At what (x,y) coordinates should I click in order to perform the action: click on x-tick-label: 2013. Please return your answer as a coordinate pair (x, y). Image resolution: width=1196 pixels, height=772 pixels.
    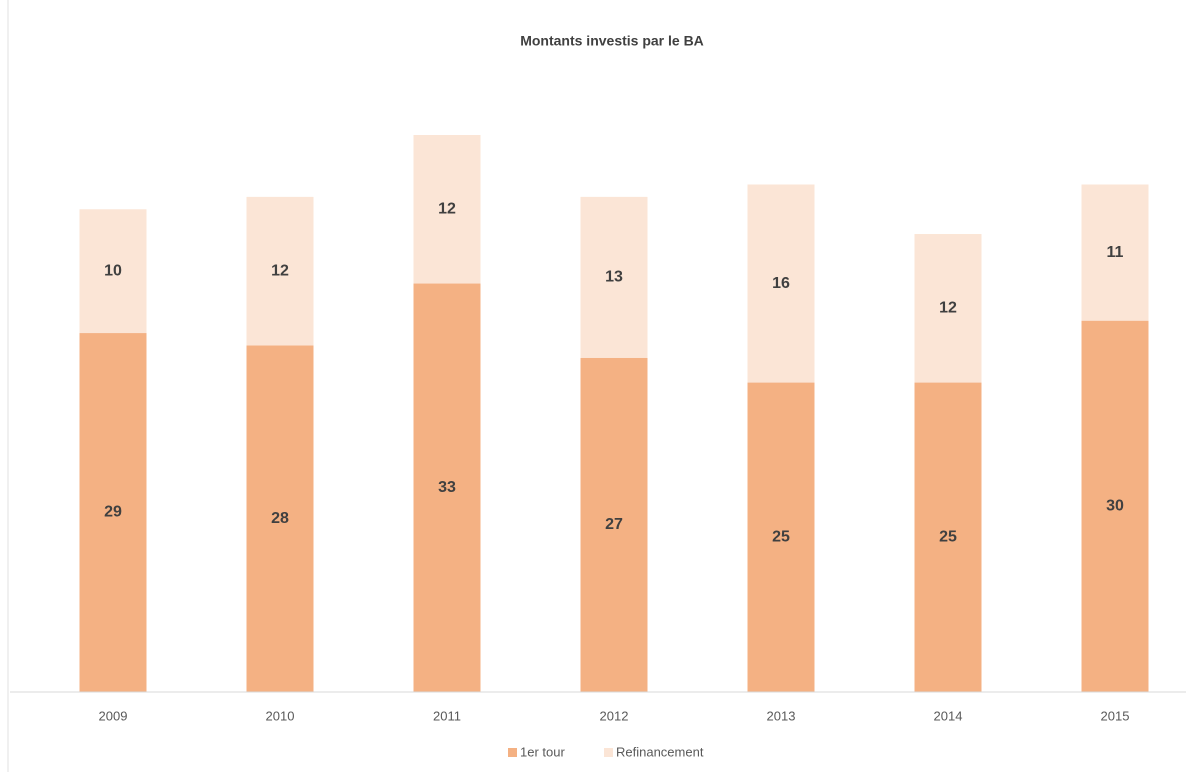
    Looking at the image, I should click on (781, 715).